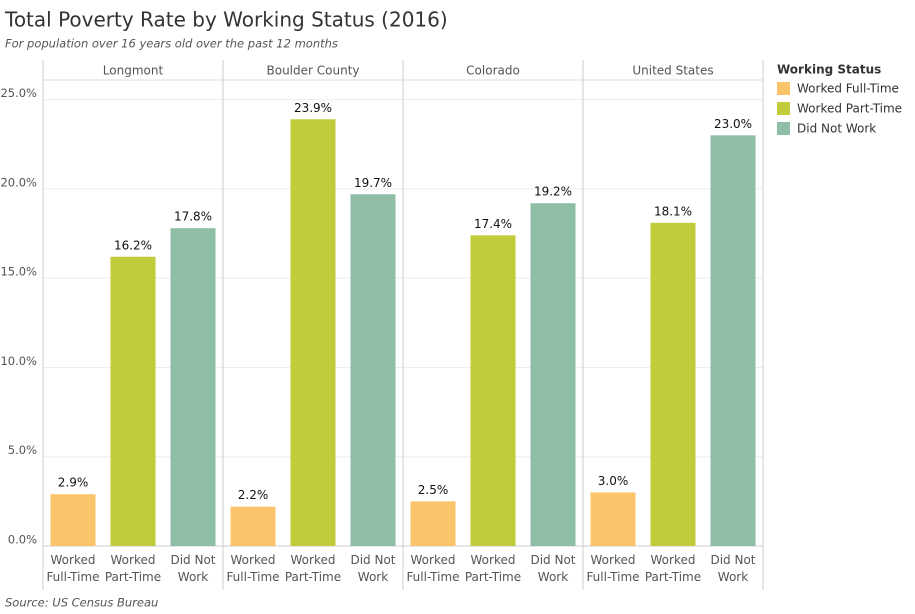  Describe the element at coordinates (433, 490) in the screenshot. I see `data-label: 2.5%` at that location.